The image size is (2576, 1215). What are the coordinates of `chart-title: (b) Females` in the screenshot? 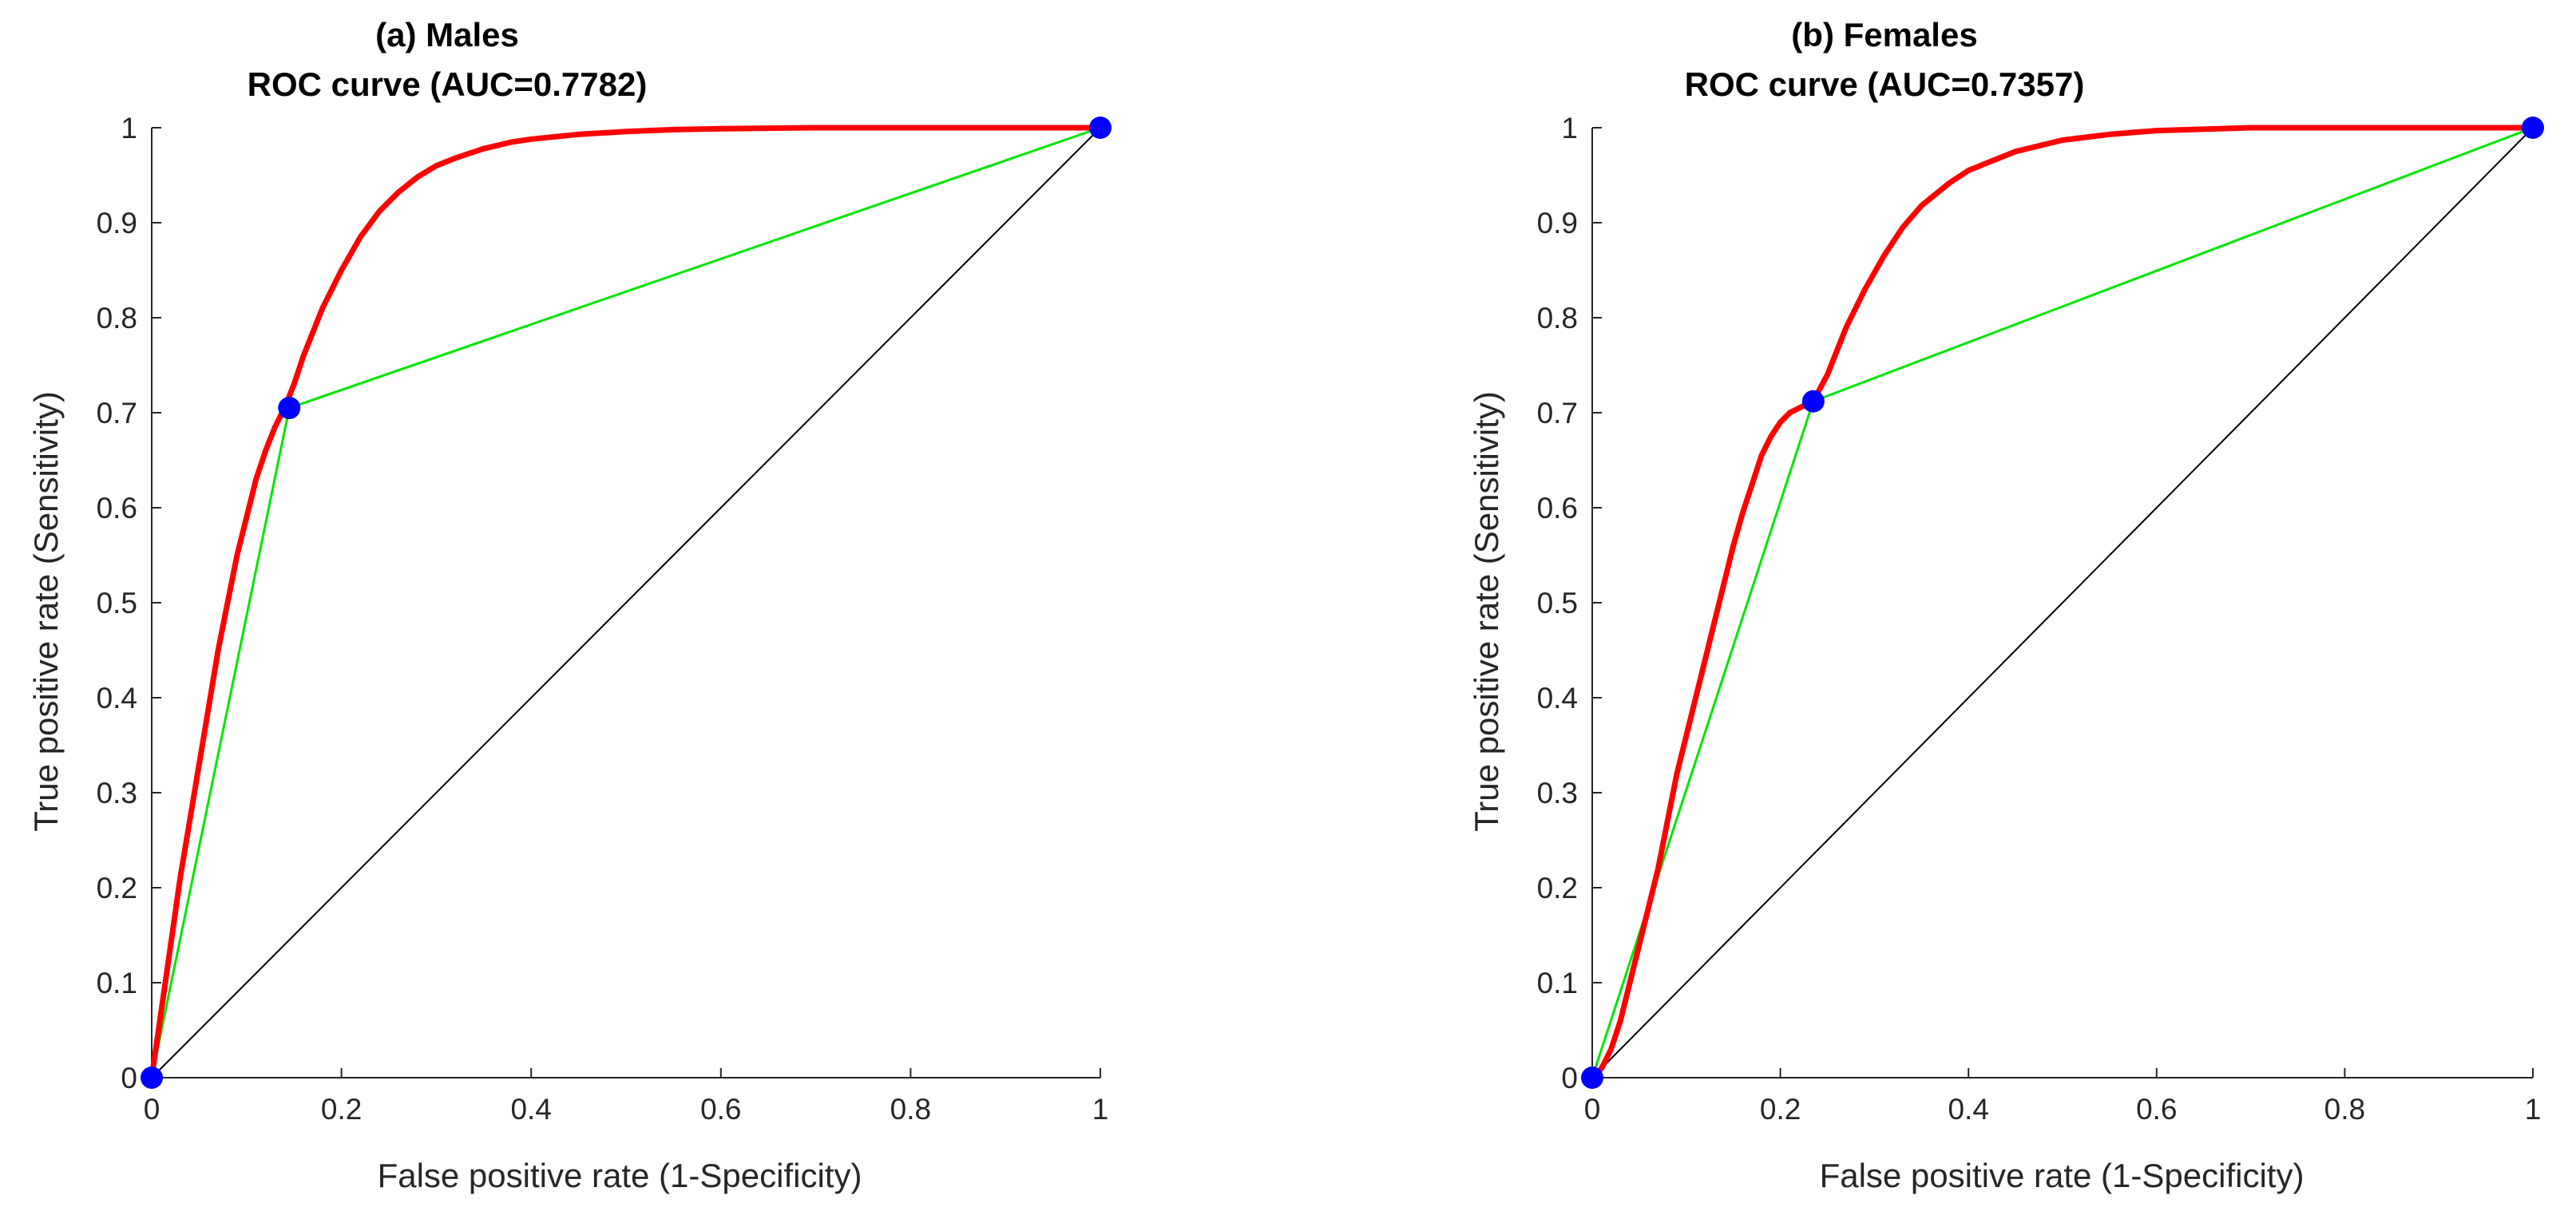 It's located at (1884, 34).